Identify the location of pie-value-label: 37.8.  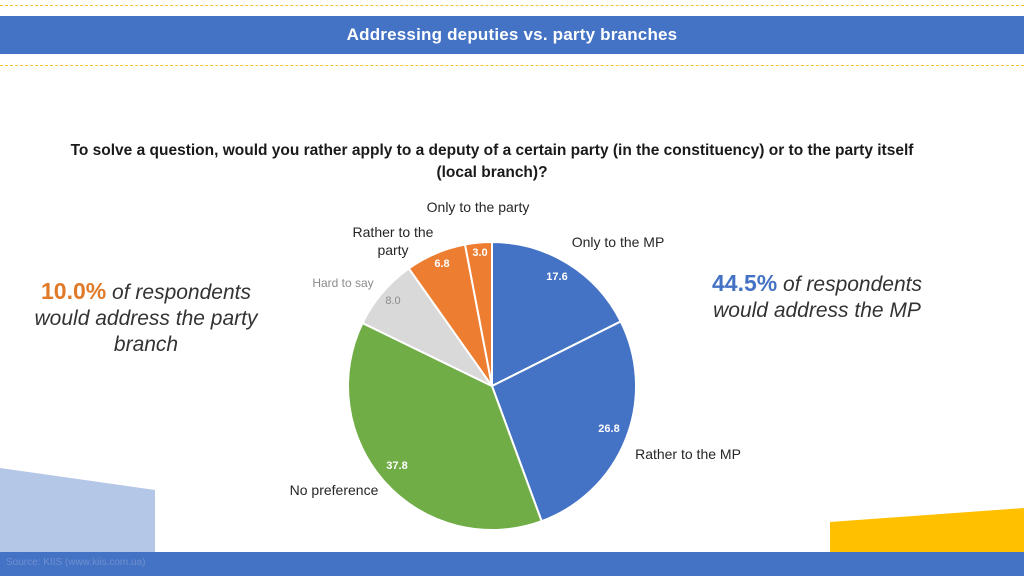
(396, 466).